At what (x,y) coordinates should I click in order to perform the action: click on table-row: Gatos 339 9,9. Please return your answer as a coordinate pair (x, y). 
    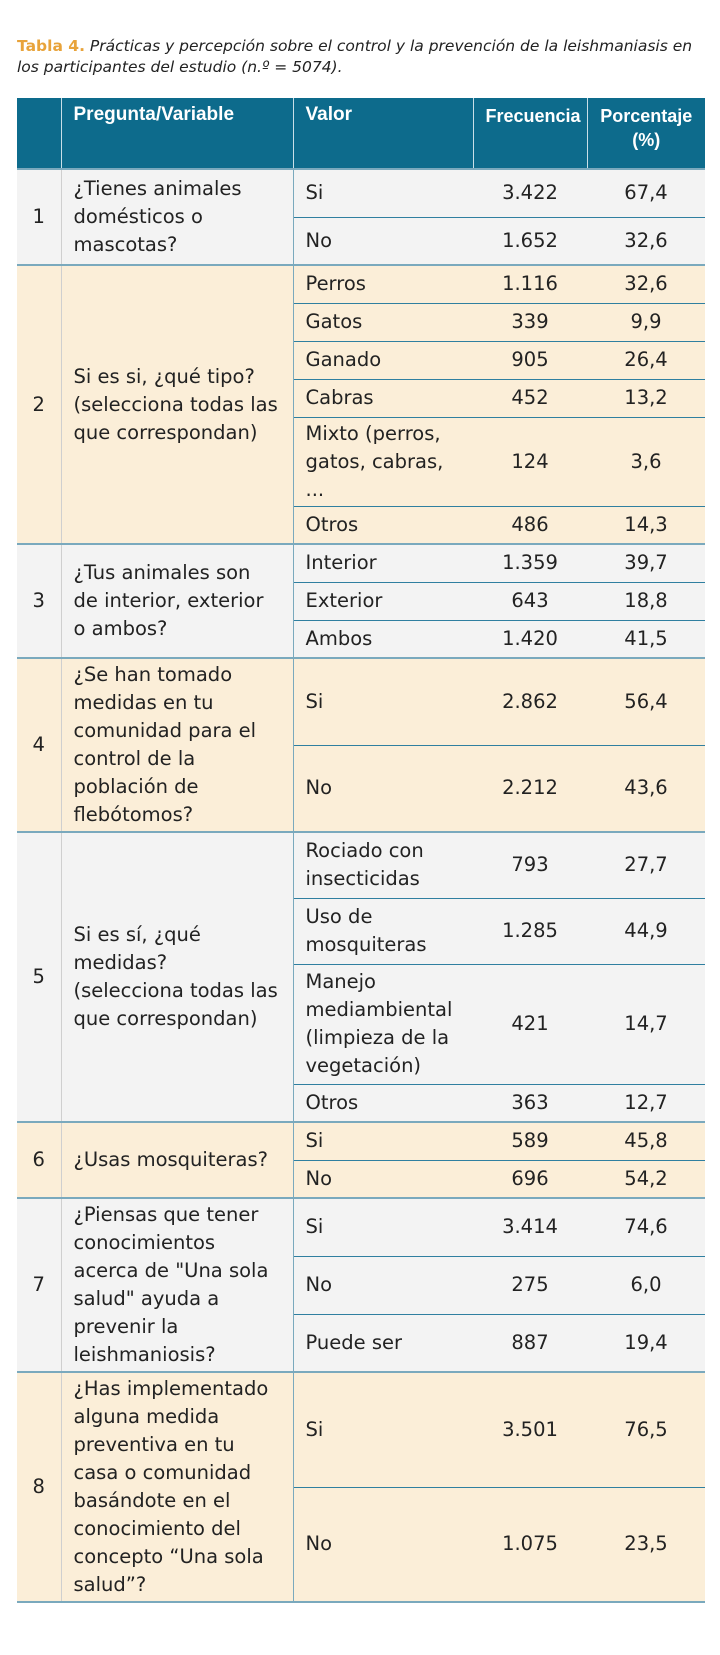
    Looking at the image, I should click on (361, 321).